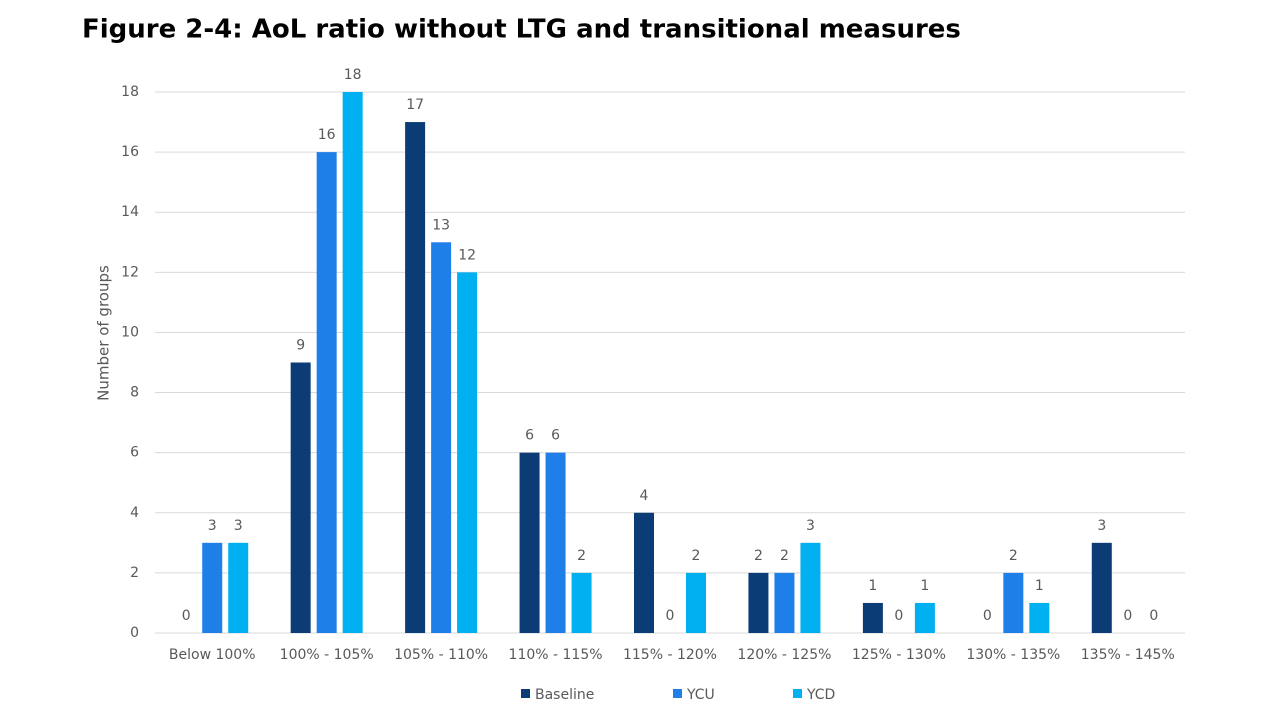 Image resolution: width=1280 pixels, height=720 pixels. Describe the element at coordinates (300, 346) in the screenshot. I see `data-label: 9` at that location.